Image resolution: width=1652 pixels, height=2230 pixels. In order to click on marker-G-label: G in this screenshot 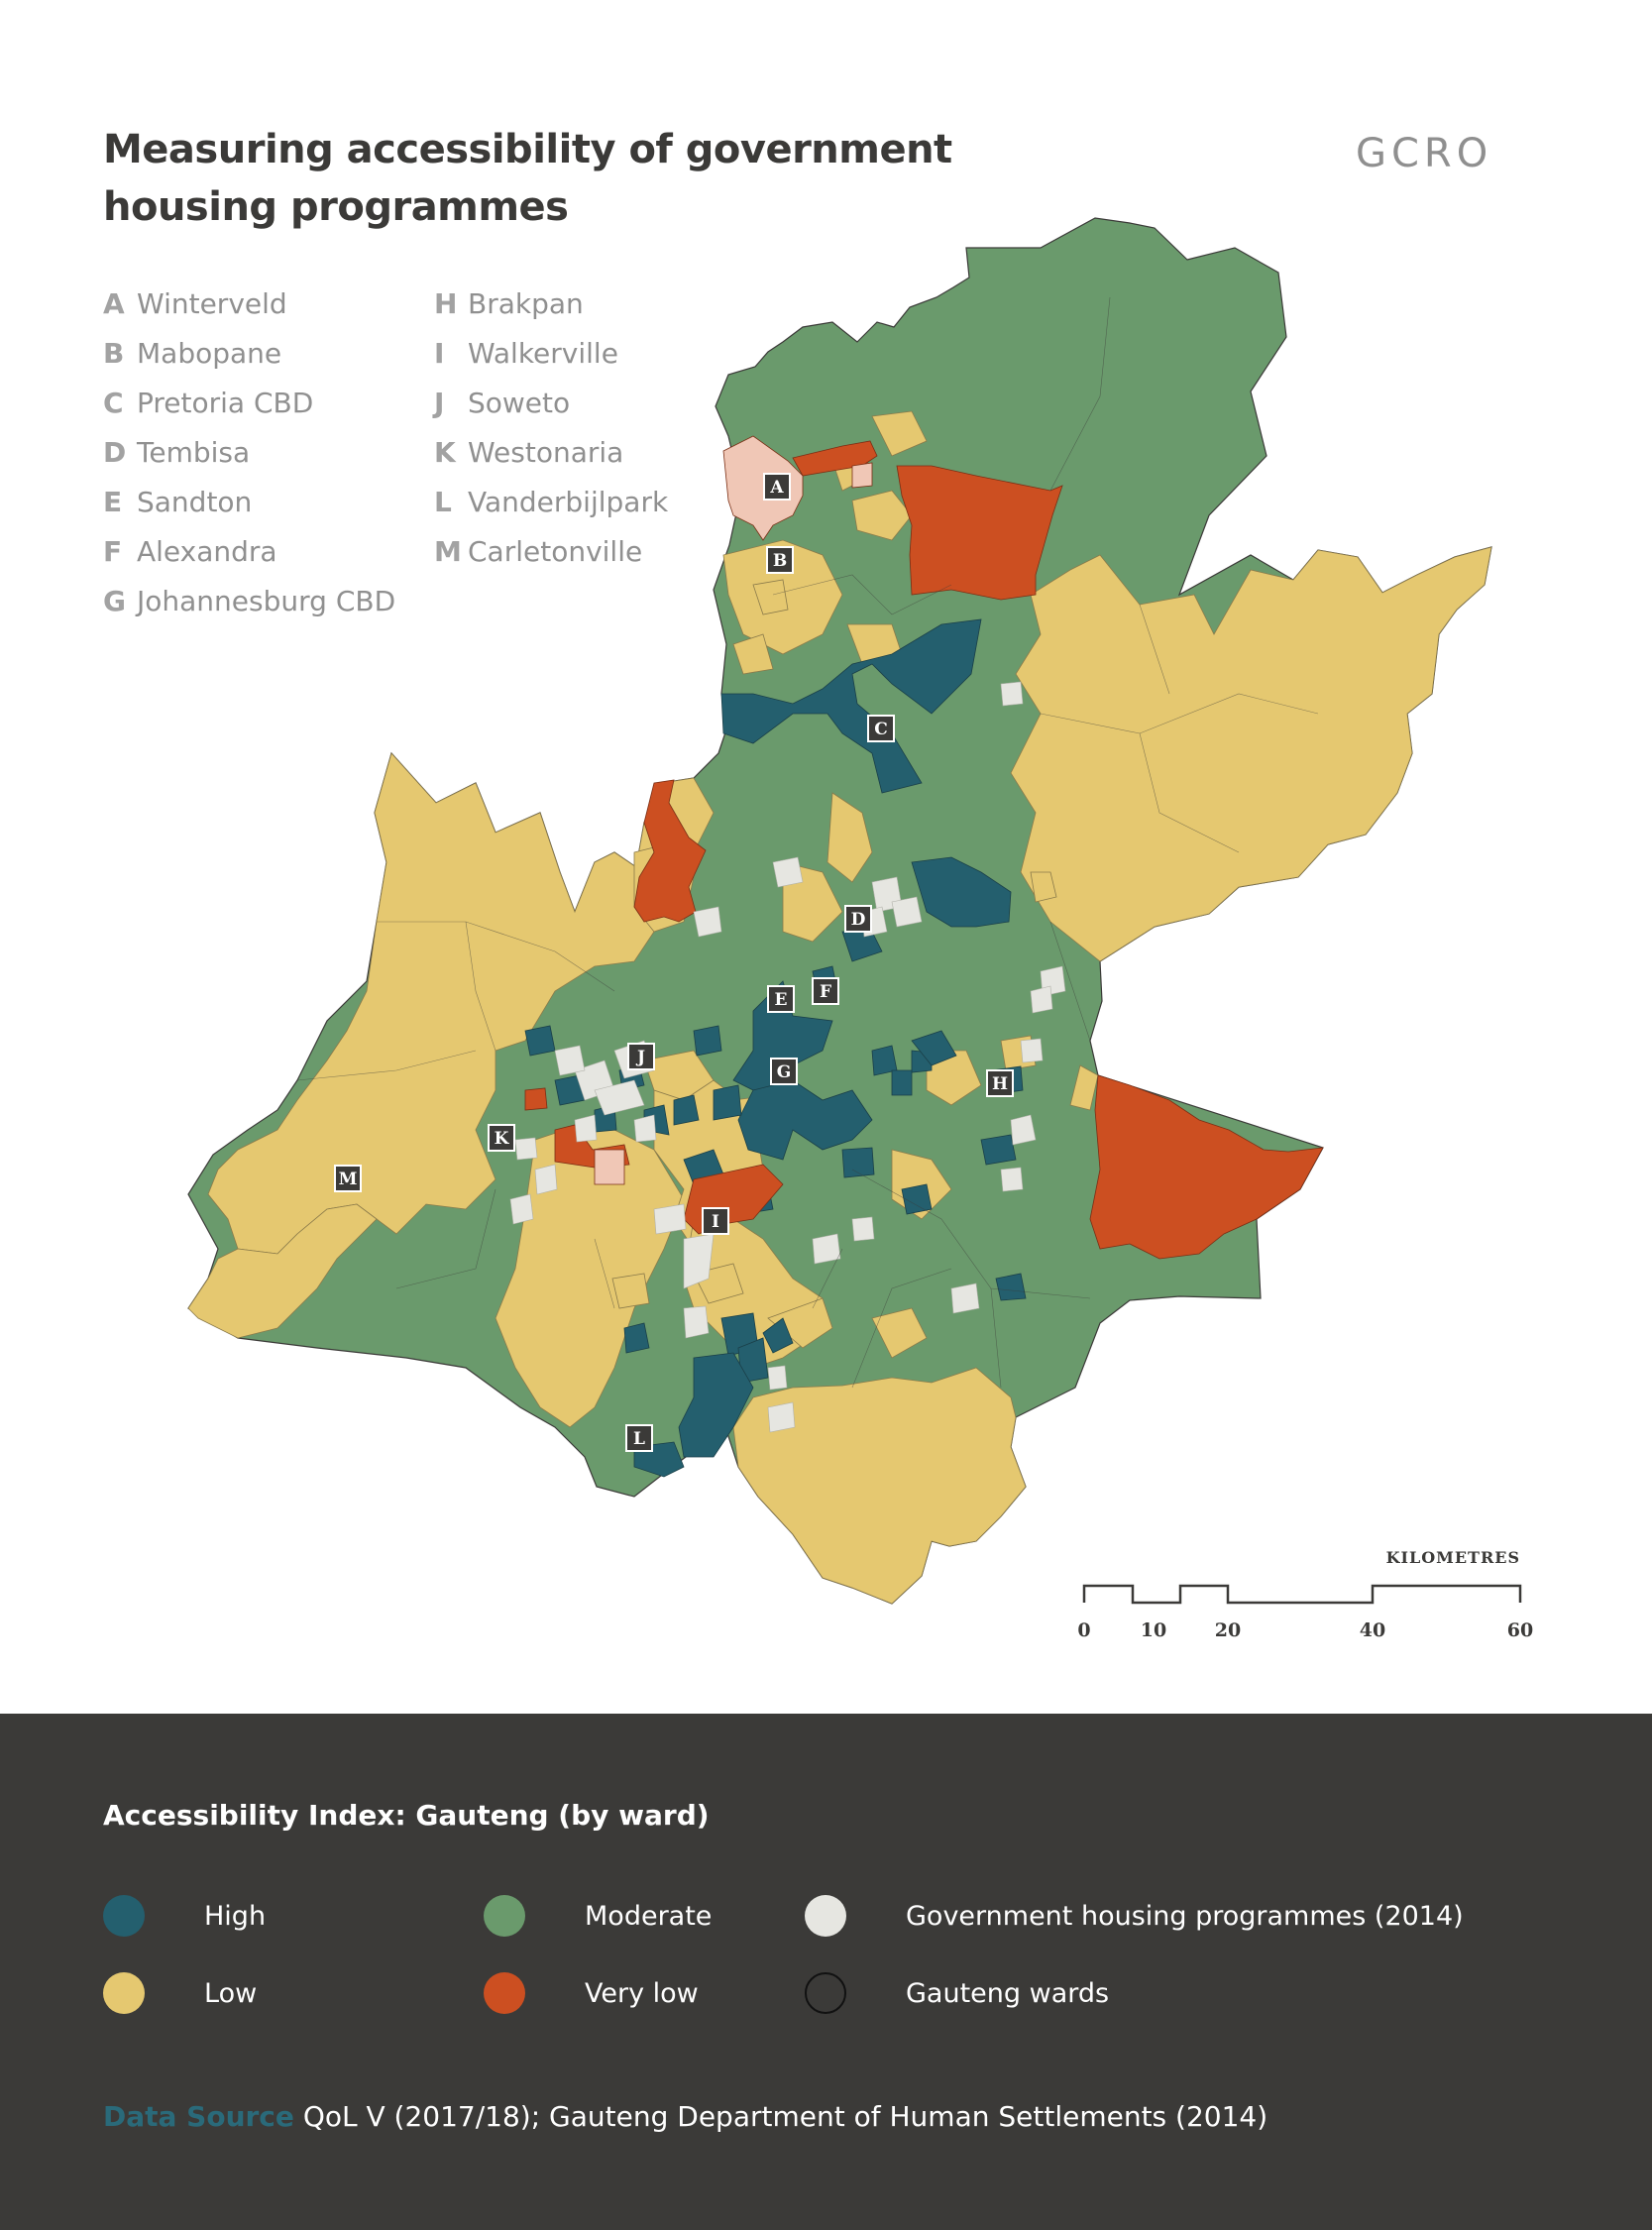, I will do `click(784, 1072)`.